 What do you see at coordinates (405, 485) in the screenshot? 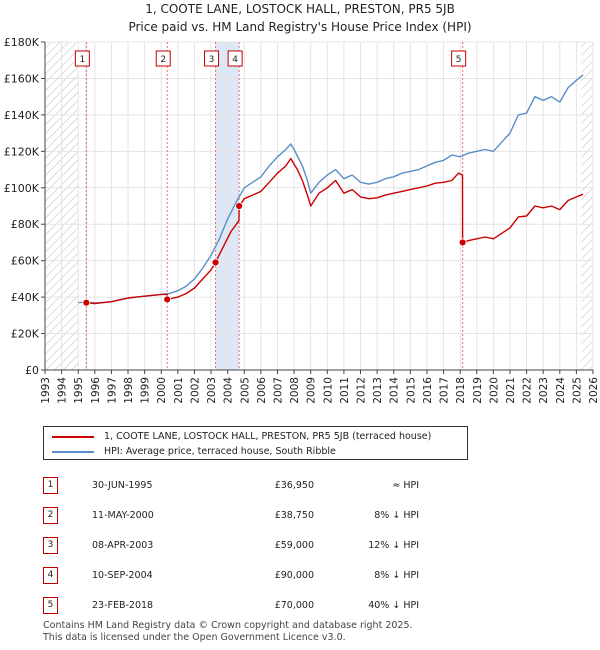
I see `sale-hpi-diff: ≈ HPI` at bounding box center [405, 485].